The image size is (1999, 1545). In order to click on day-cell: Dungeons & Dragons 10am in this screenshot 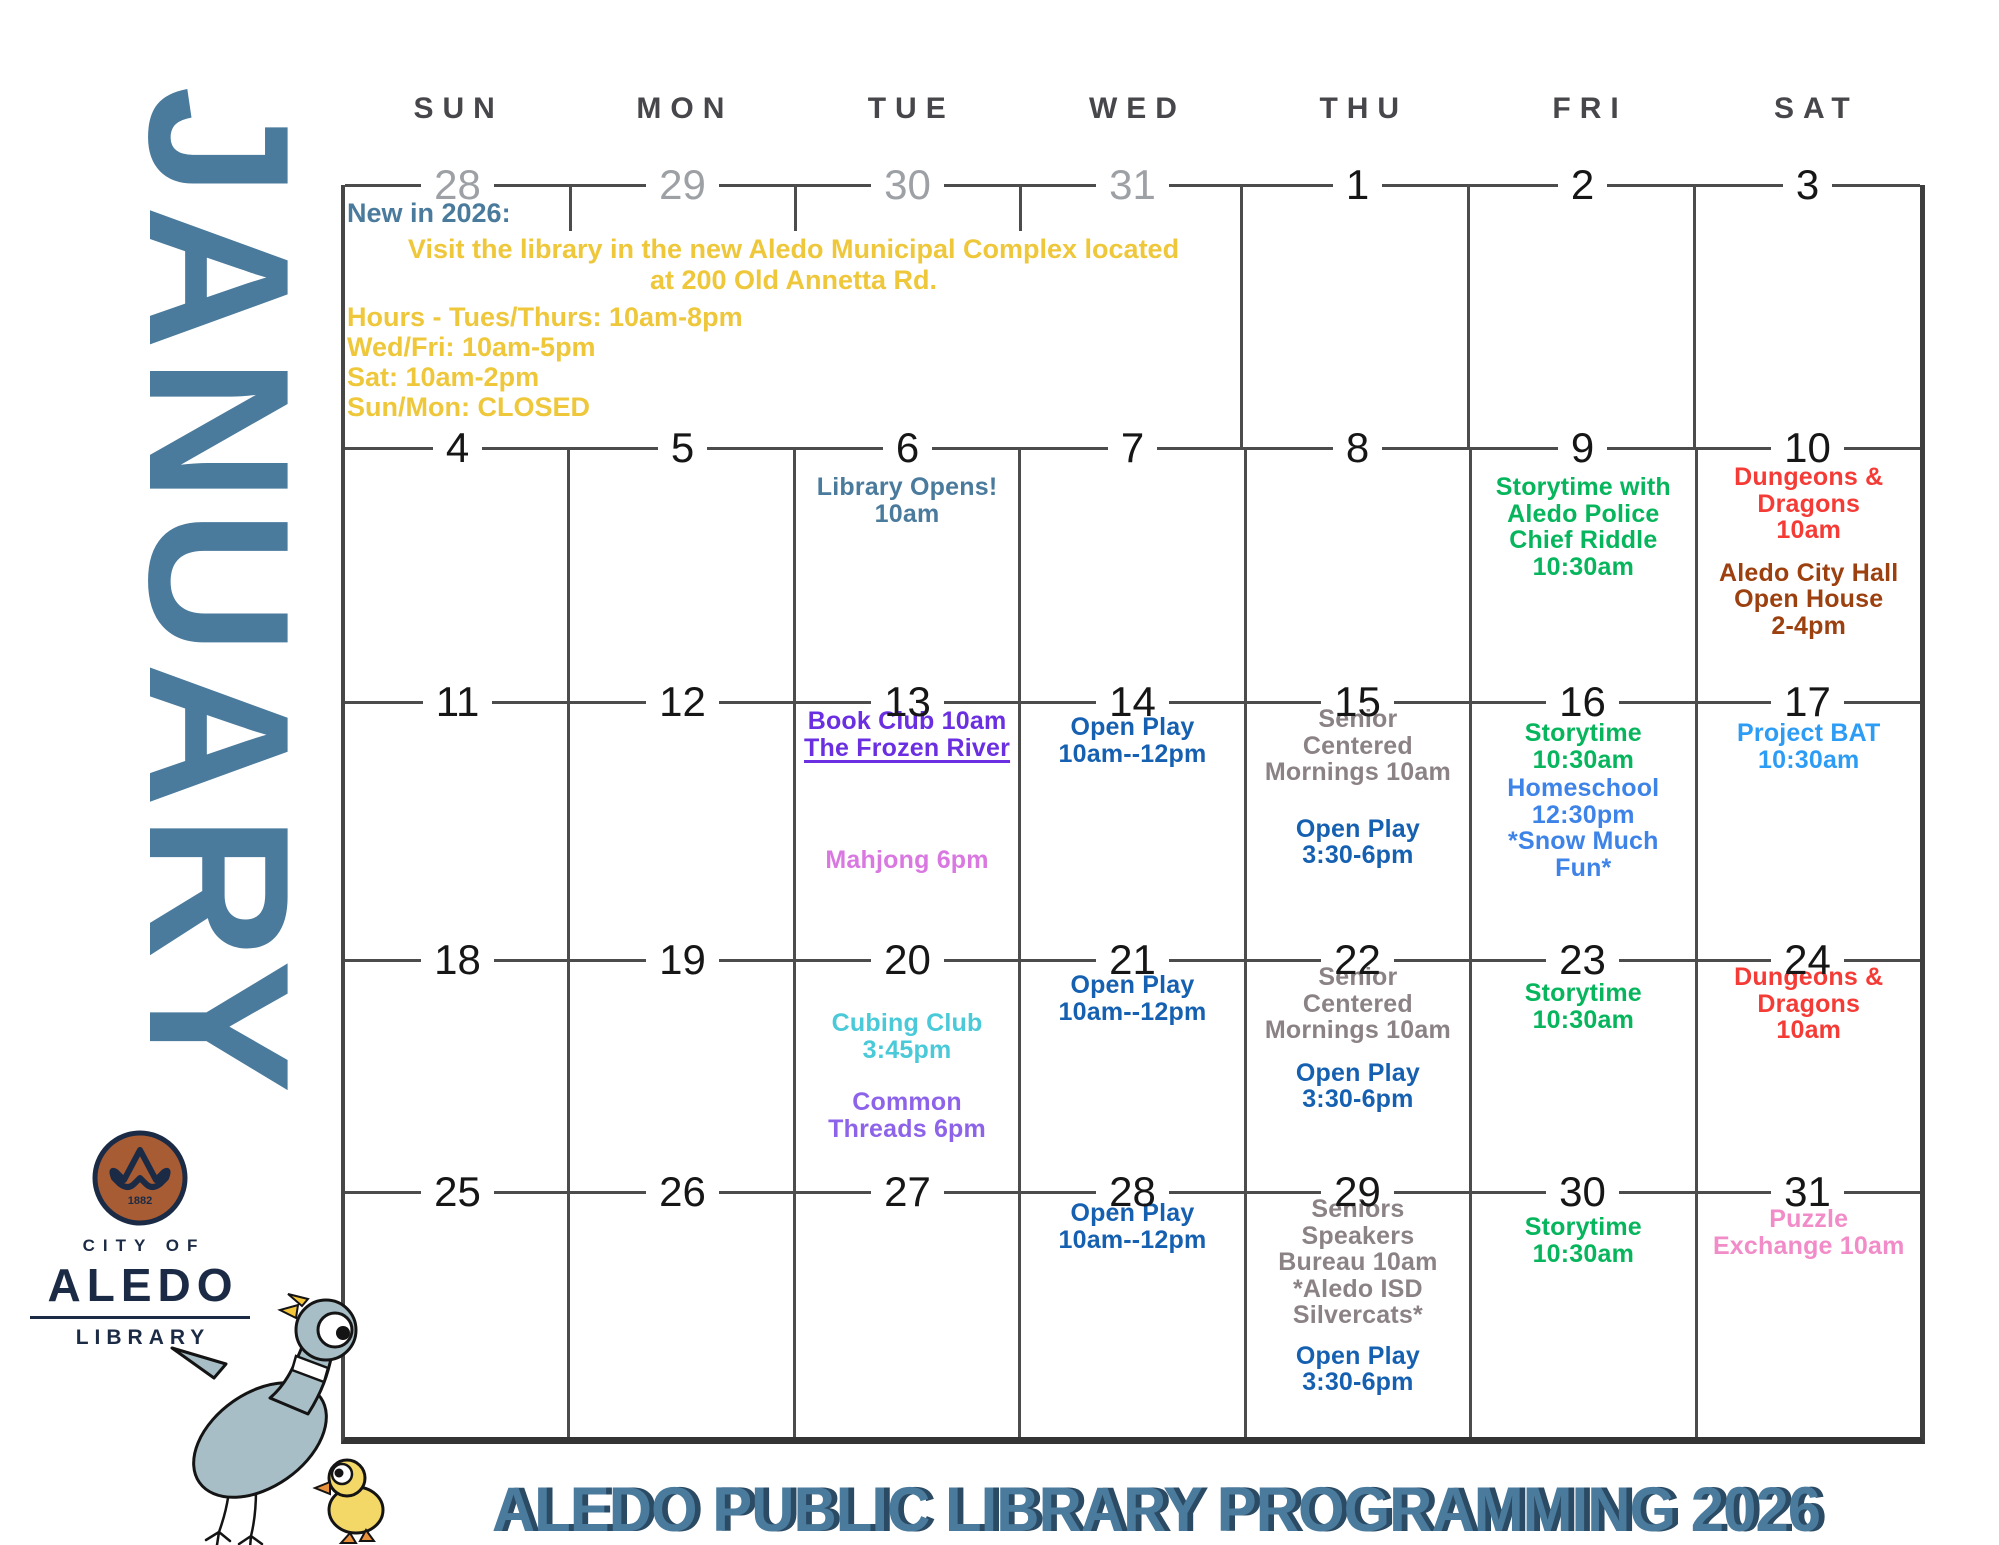, I will do `click(1809, 1076)`.